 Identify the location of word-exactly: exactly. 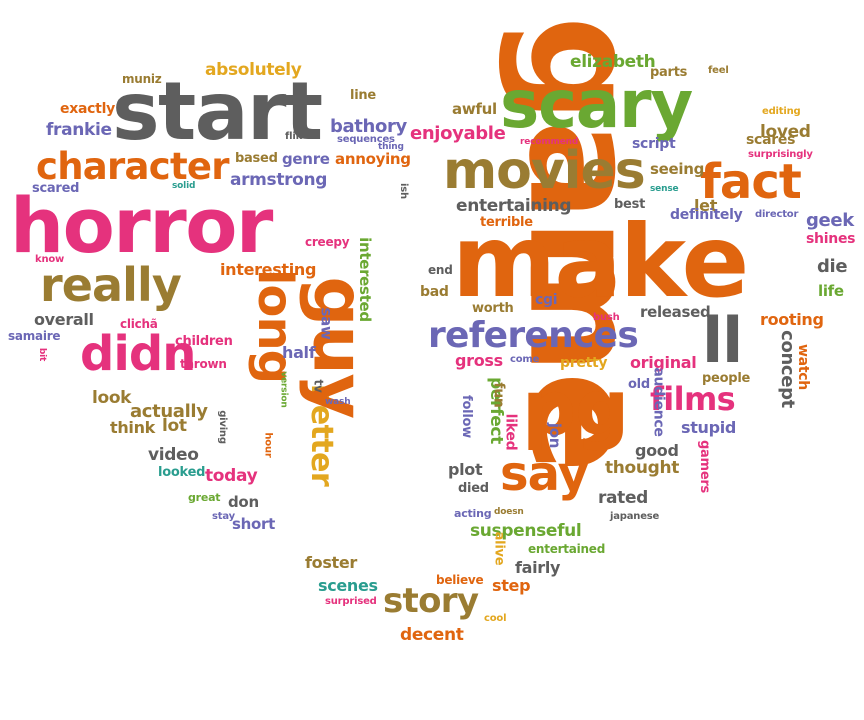
(87, 109).